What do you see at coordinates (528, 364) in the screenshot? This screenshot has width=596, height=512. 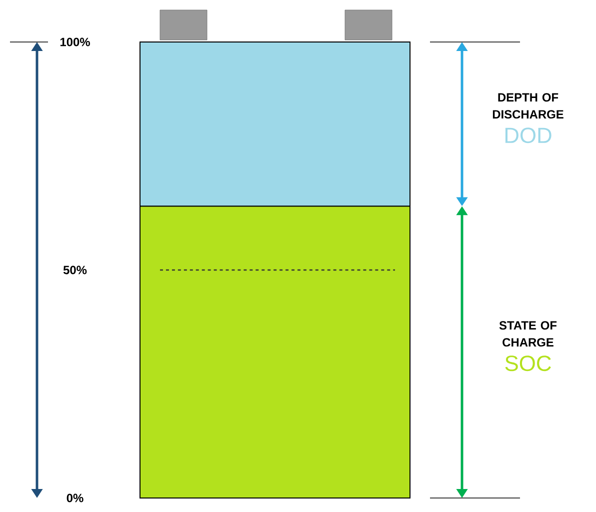 I see `text: SOC` at bounding box center [528, 364].